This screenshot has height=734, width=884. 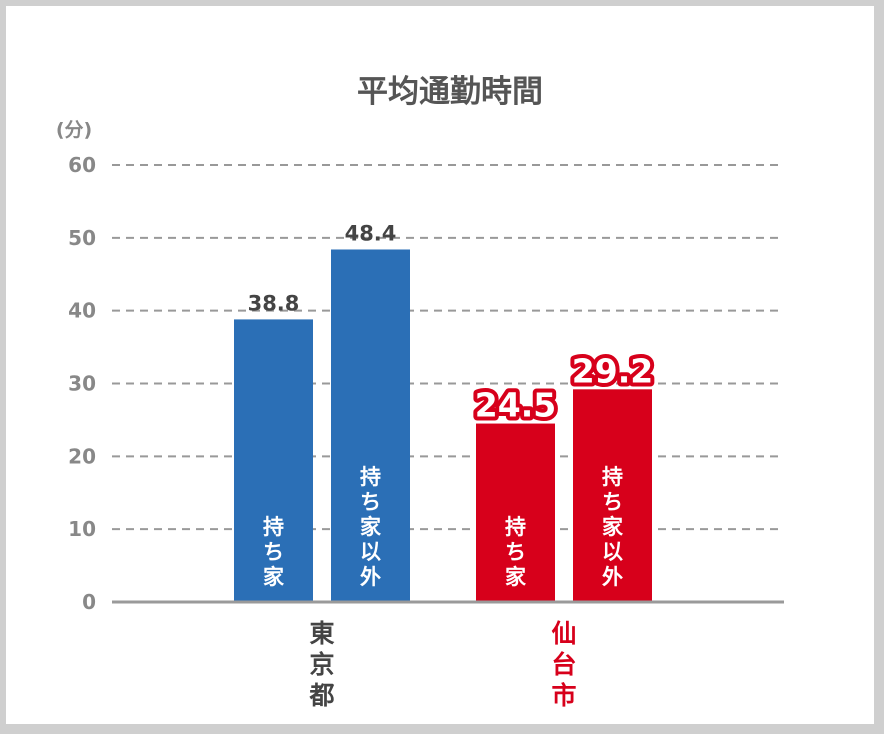 What do you see at coordinates (82, 456) in the screenshot?
I see `y-tick-label: 20` at bounding box center [82, 456].